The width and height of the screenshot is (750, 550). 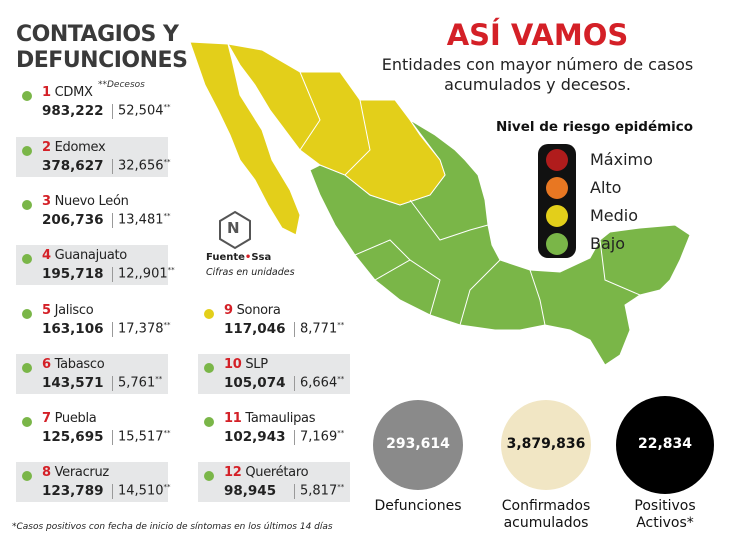 I want to click on total-label: Confirmados acumulados, so click(x=546, y=514).